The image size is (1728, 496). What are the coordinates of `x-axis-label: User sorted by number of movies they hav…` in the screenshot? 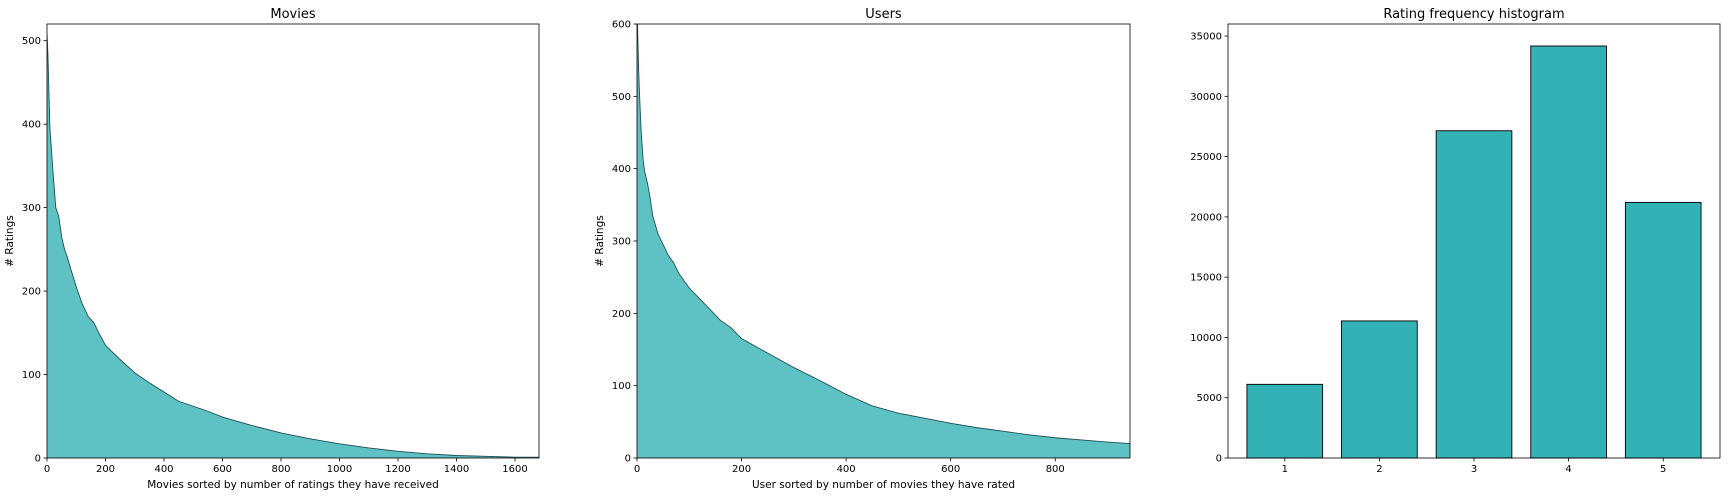 It's located at (883, 485).